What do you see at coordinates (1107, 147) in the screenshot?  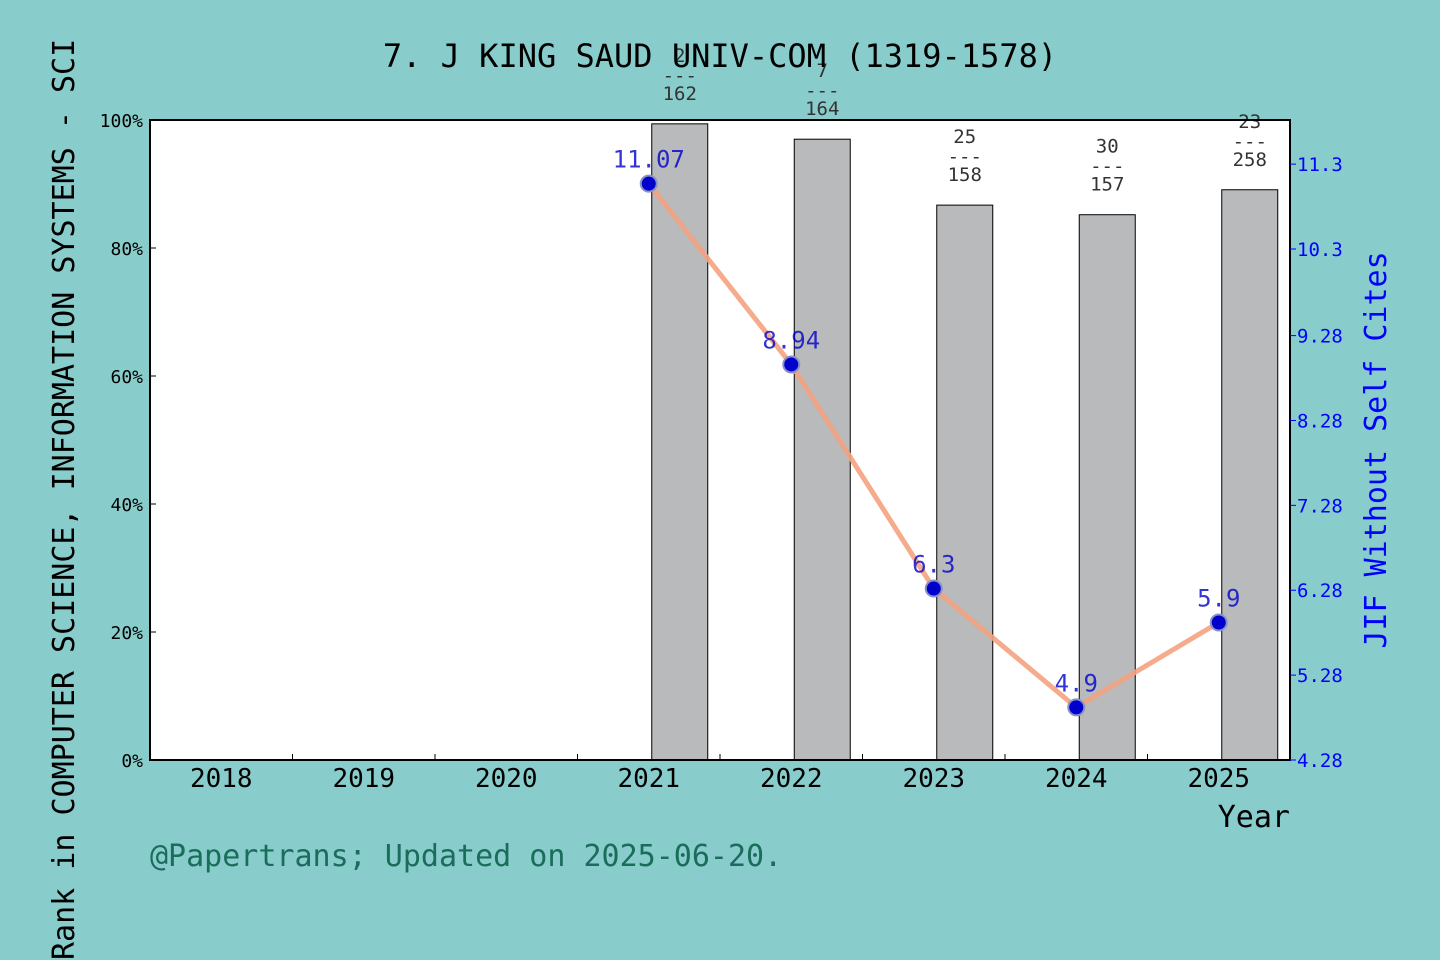 I see `bar-label-top: 30` at bounding box center [1107, 147].